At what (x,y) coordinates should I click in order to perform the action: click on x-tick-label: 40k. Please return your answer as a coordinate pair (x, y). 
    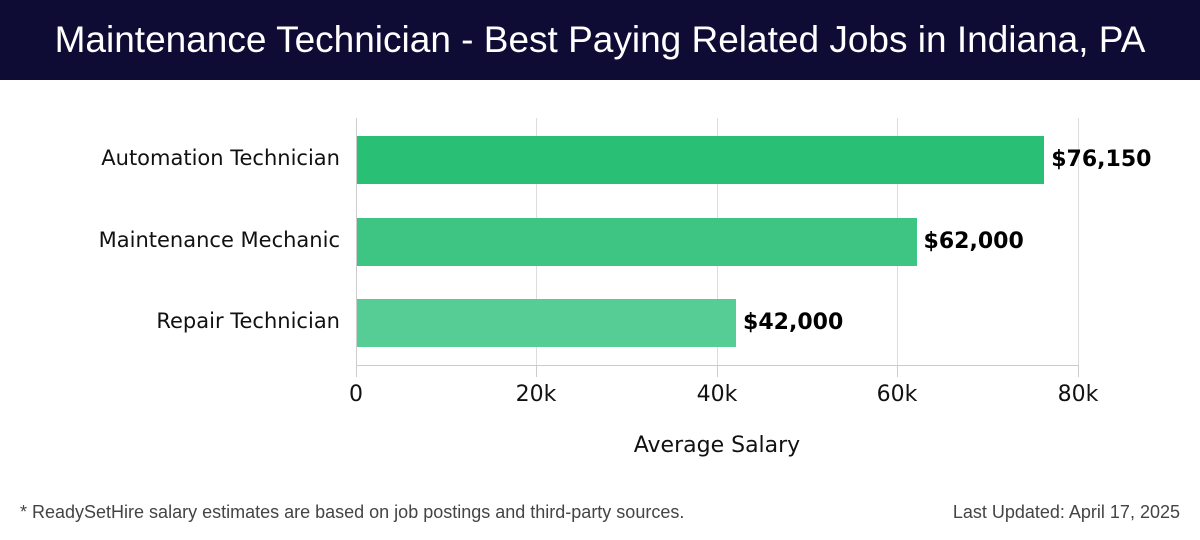
    Looking at the image, I should click on (717, 394).